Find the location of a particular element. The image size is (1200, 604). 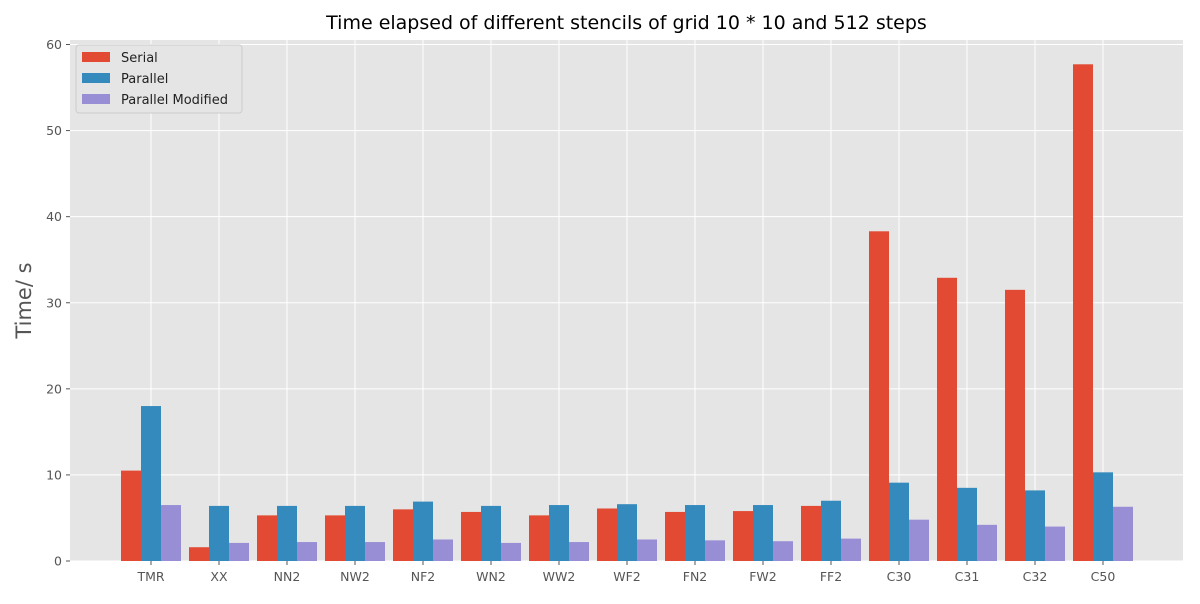

x-tick-label: NF2 is located at coordinates (423, 576).